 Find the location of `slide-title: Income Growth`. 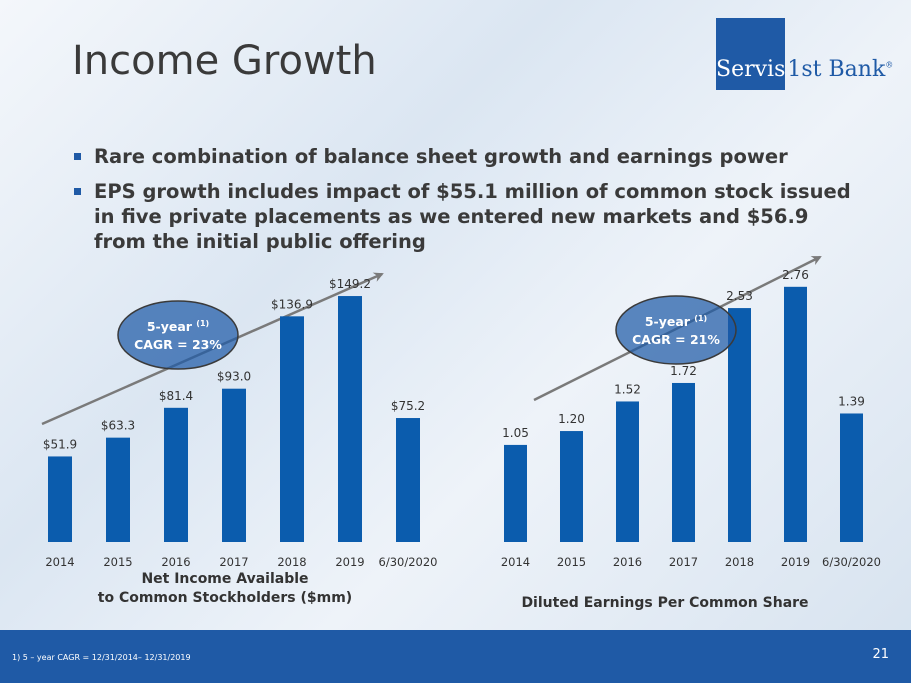

slide-title: Income Growth is located at coordinates (224, 61).